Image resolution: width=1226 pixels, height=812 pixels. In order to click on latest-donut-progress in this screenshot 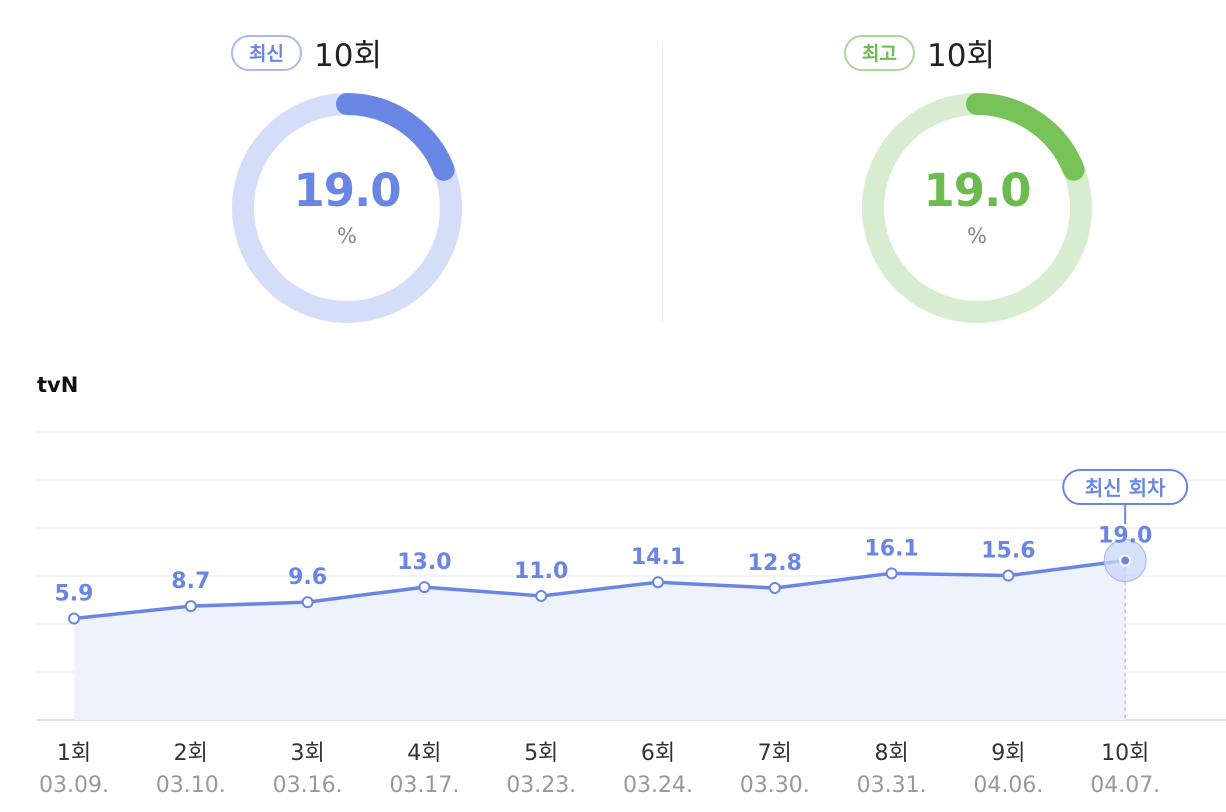, I will do `click(395, 137)`.